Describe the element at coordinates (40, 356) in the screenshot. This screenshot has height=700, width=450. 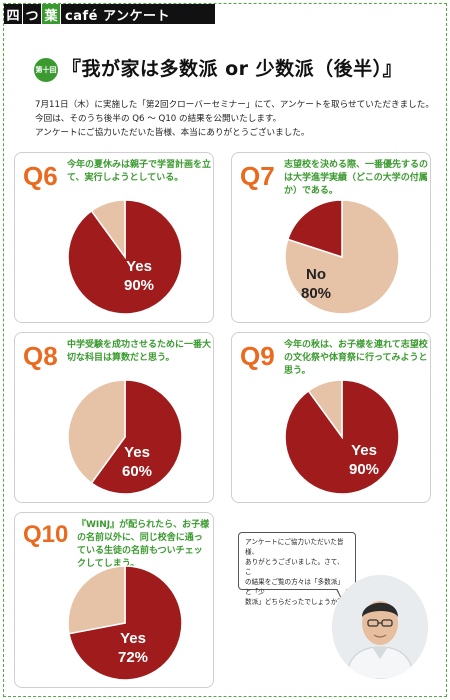
I see `question-number: Q8` at that location.